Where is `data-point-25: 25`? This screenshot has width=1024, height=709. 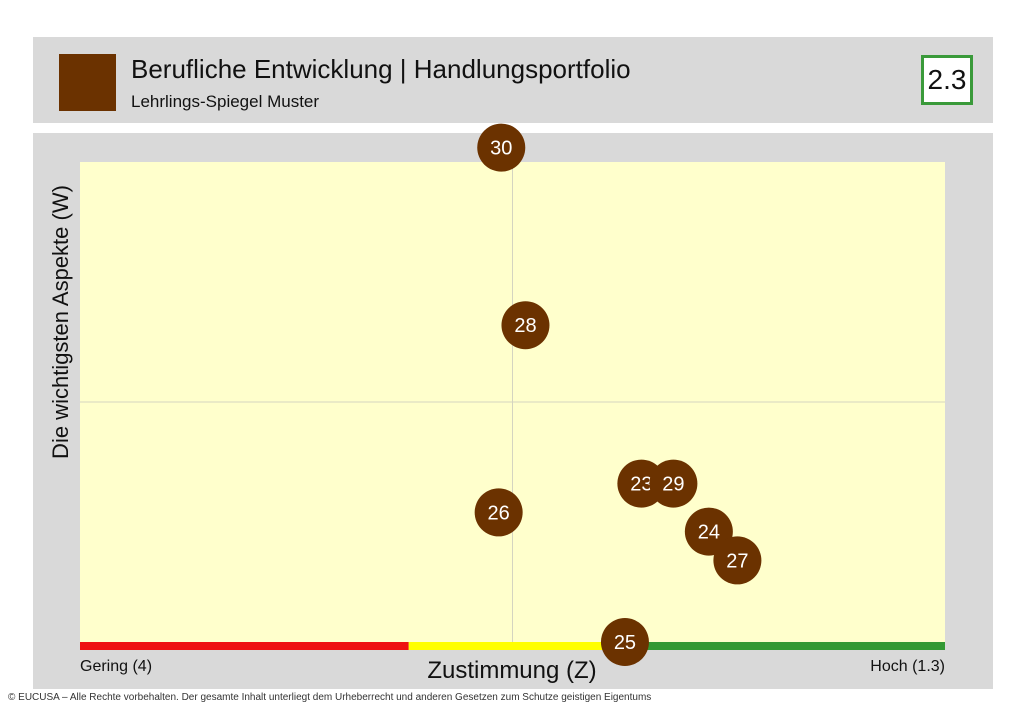
data-point-25: 25 is located at coordinates (624, 642).